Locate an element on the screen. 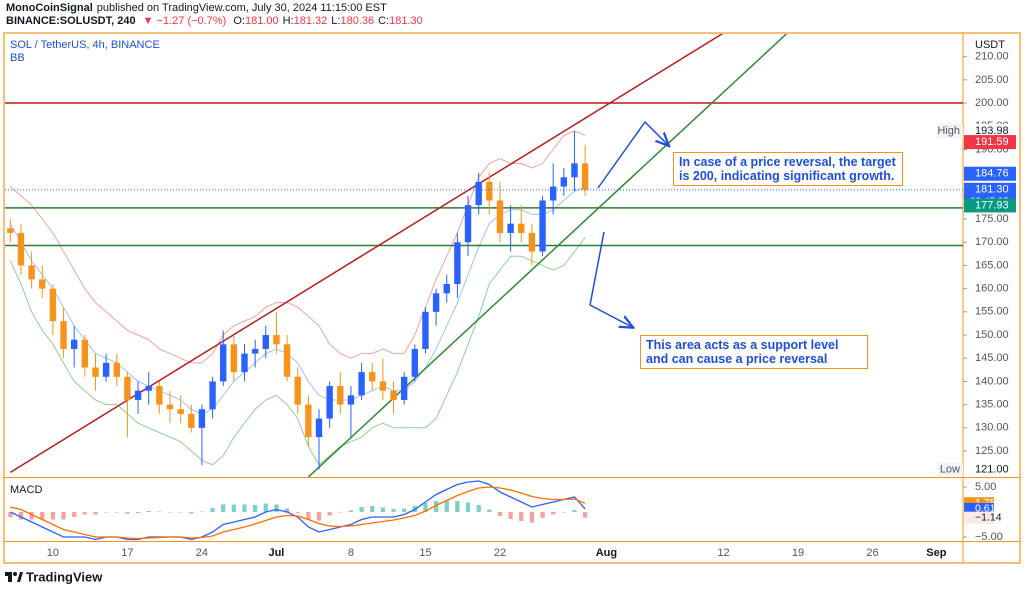  y-tick-label: 155.00 is located at coordinates (992, 312).